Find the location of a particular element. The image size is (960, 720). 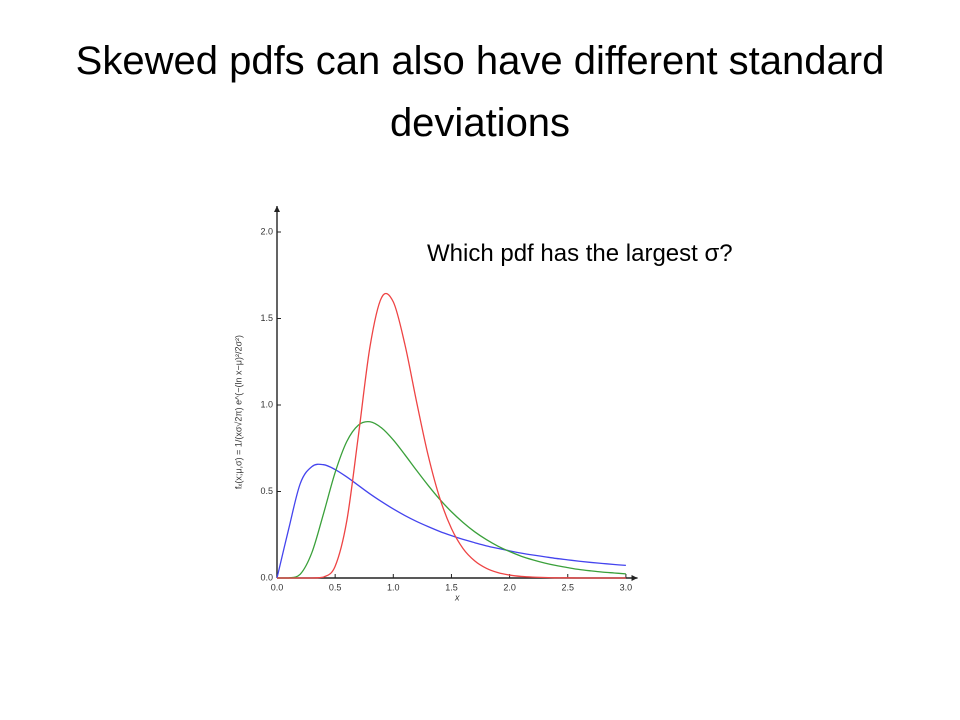

x-tick-label: 1.0 is located at coordinates (393, 587).